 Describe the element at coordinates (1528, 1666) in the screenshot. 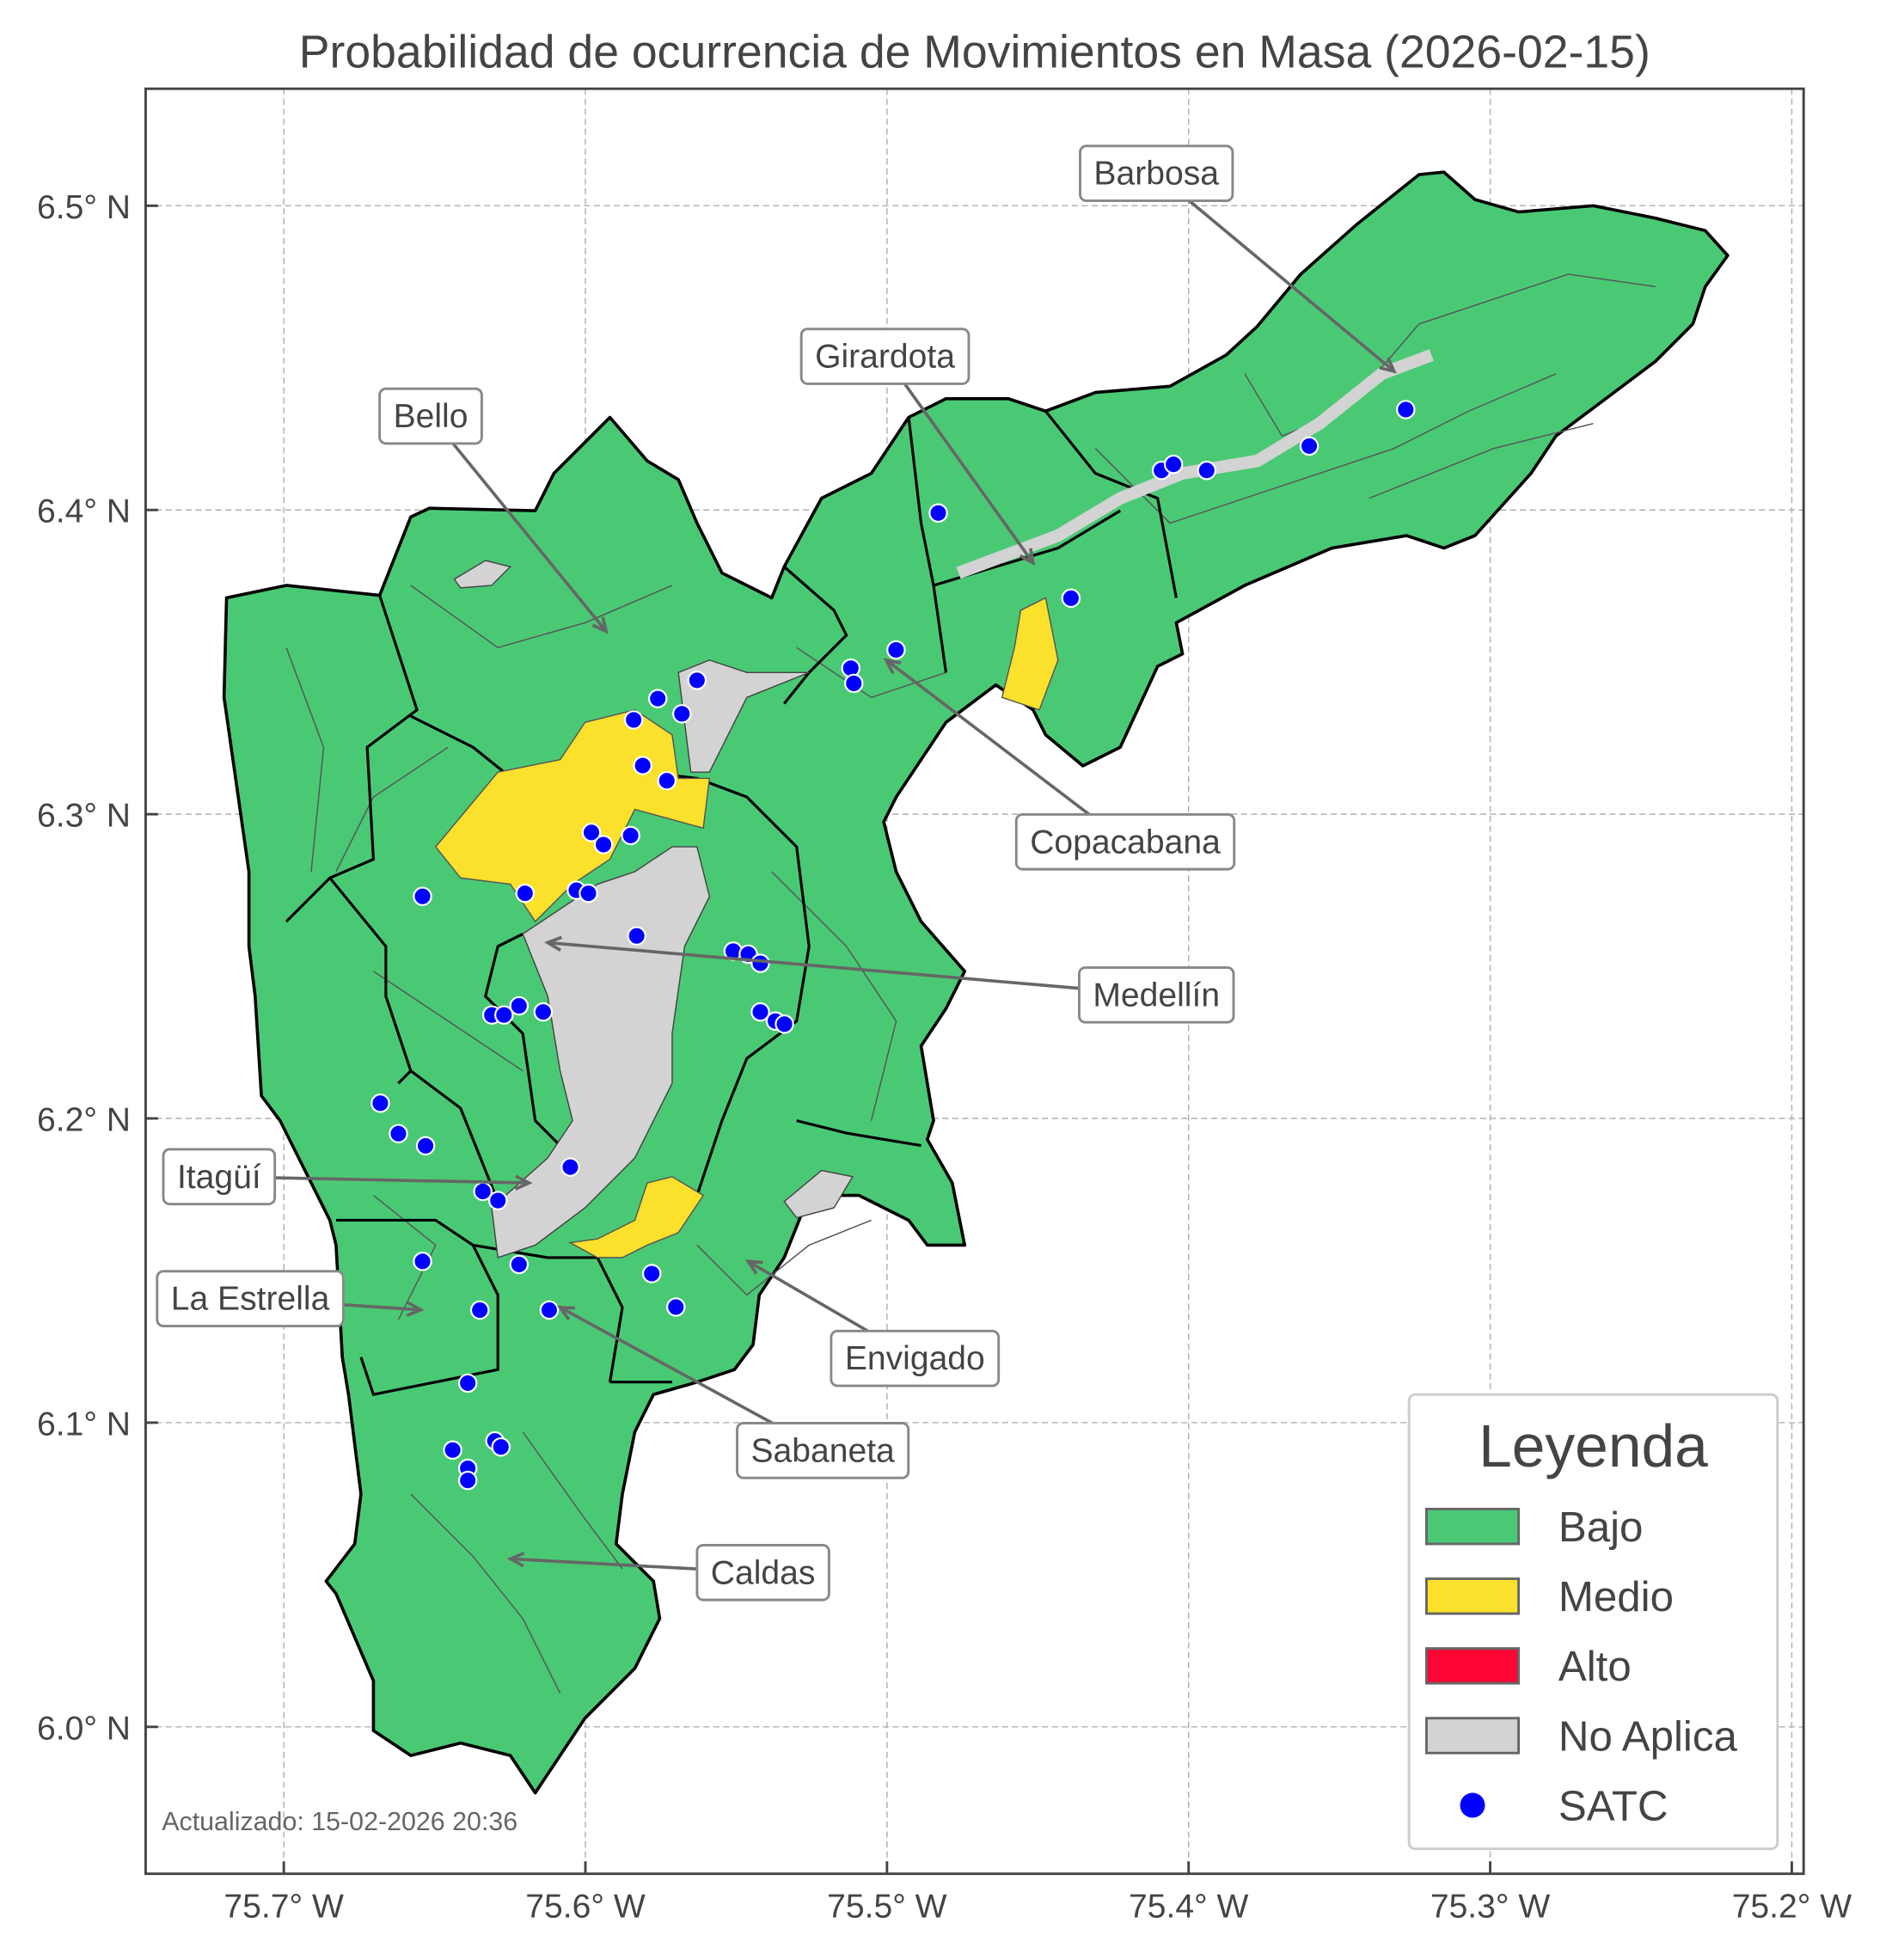

I see `legend-item-alto: Alto` at that location.